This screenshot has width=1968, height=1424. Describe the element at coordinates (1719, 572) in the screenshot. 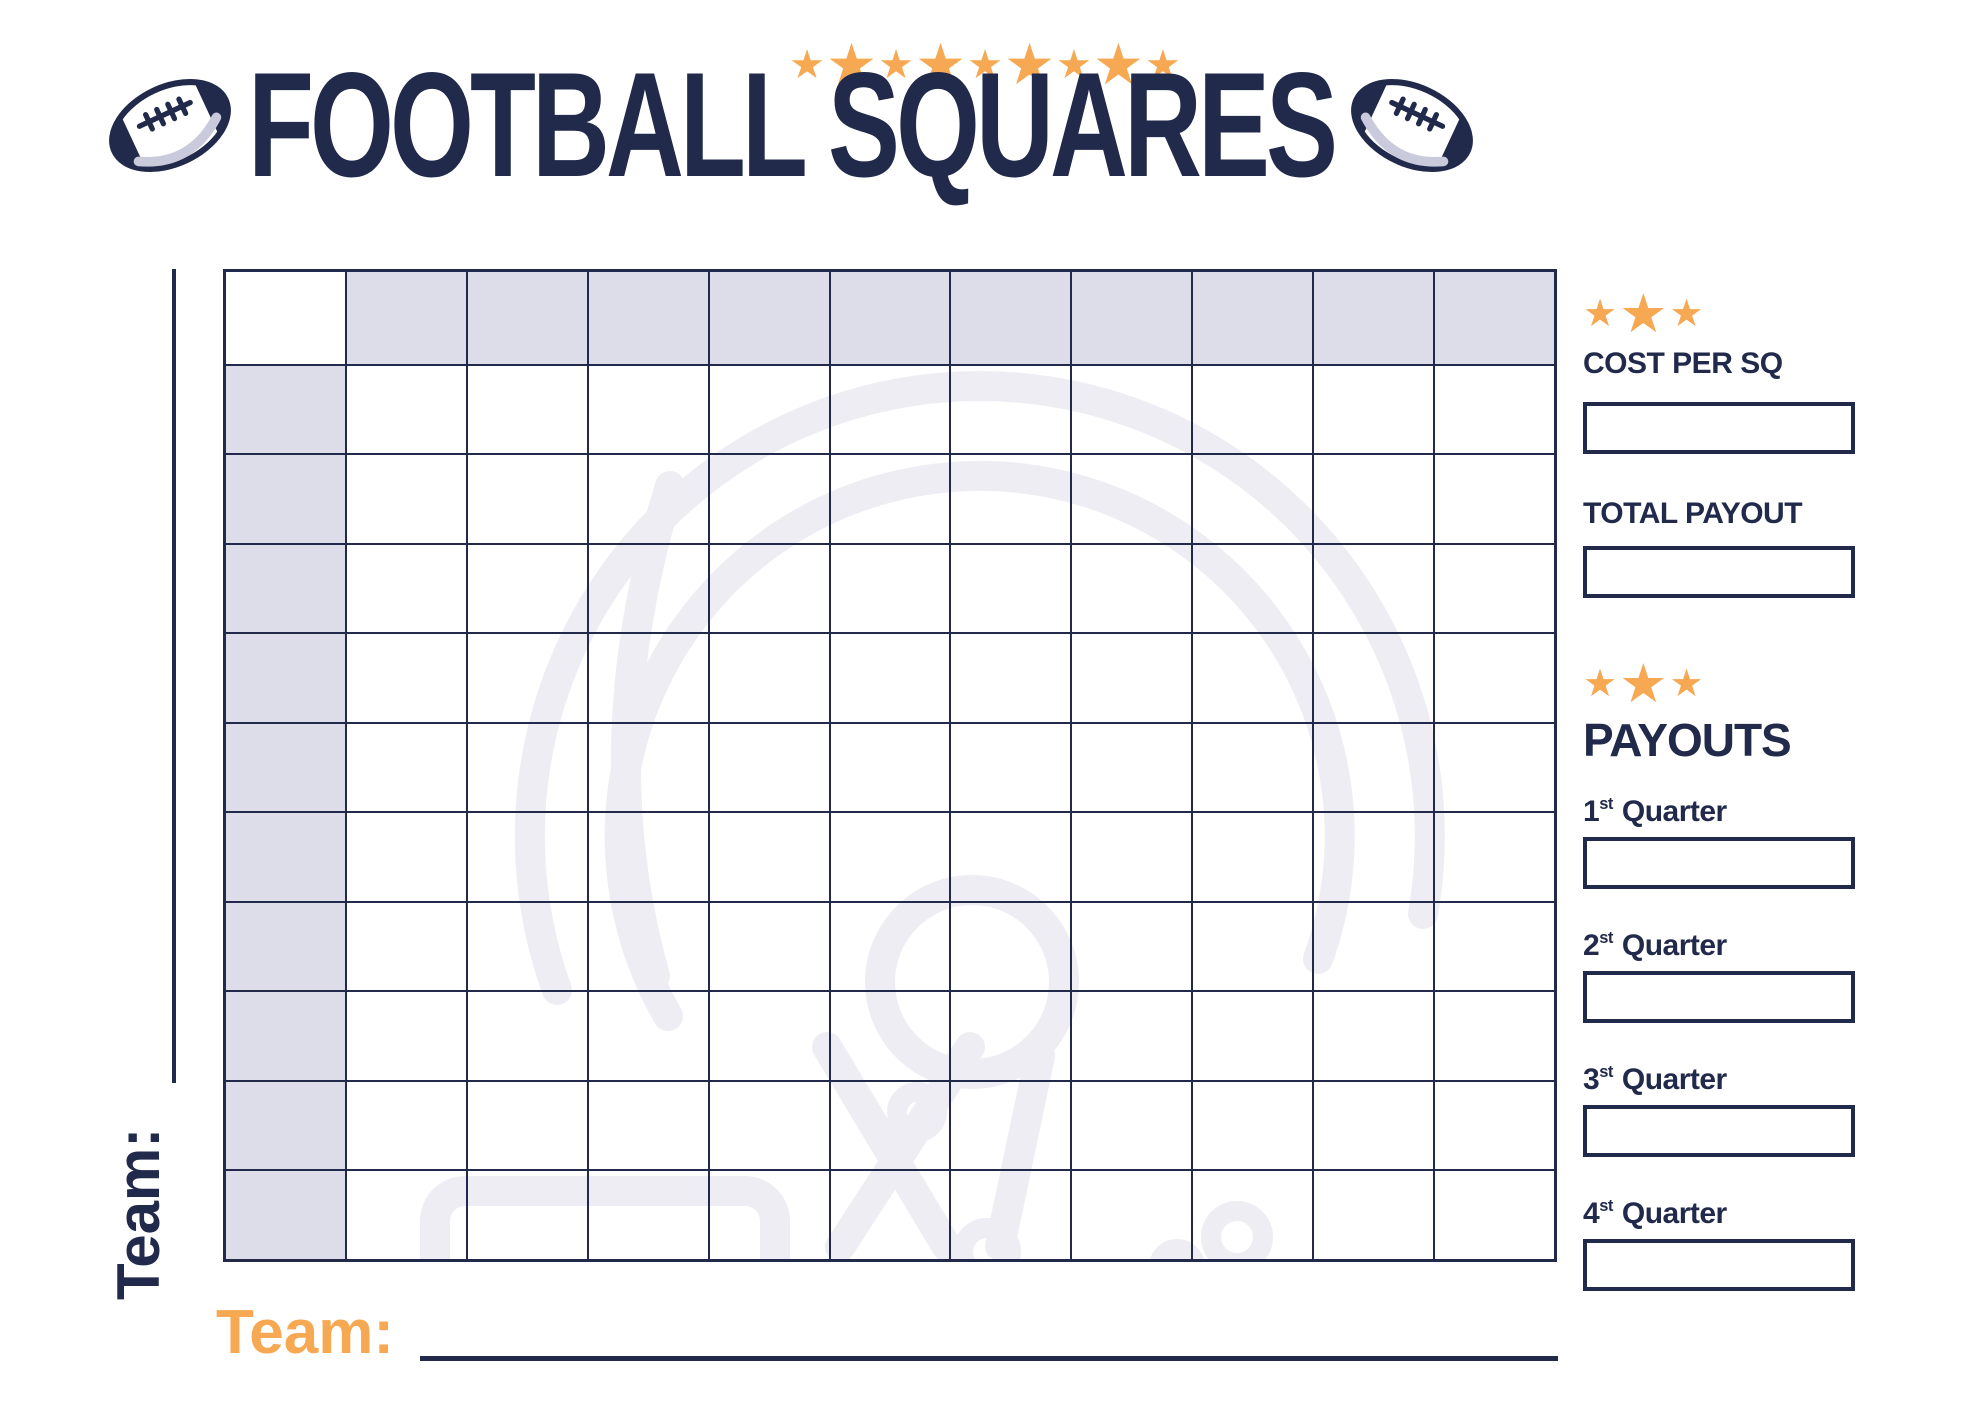

I see `total-payout-input` at that location.